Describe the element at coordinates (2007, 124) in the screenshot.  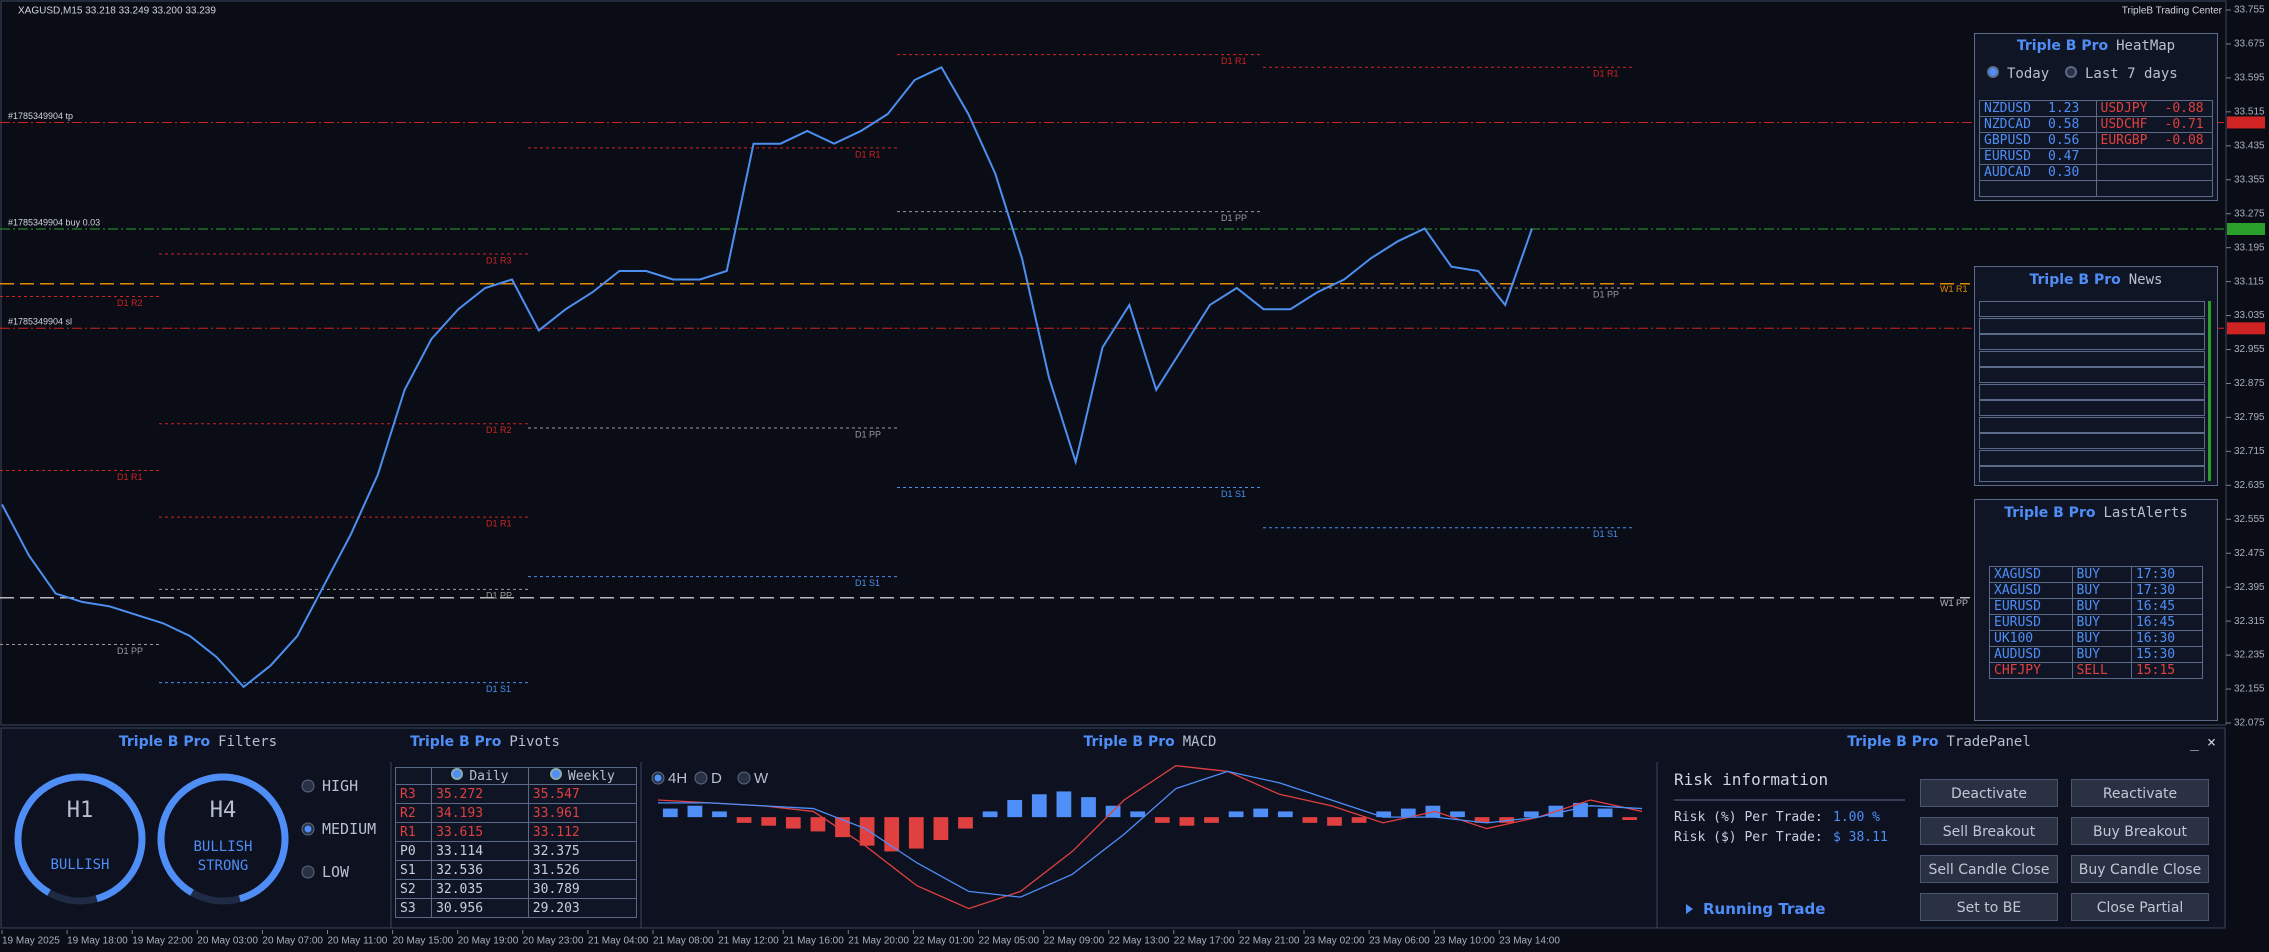
I see `heatmap-pair: NZDCAD` at that location.